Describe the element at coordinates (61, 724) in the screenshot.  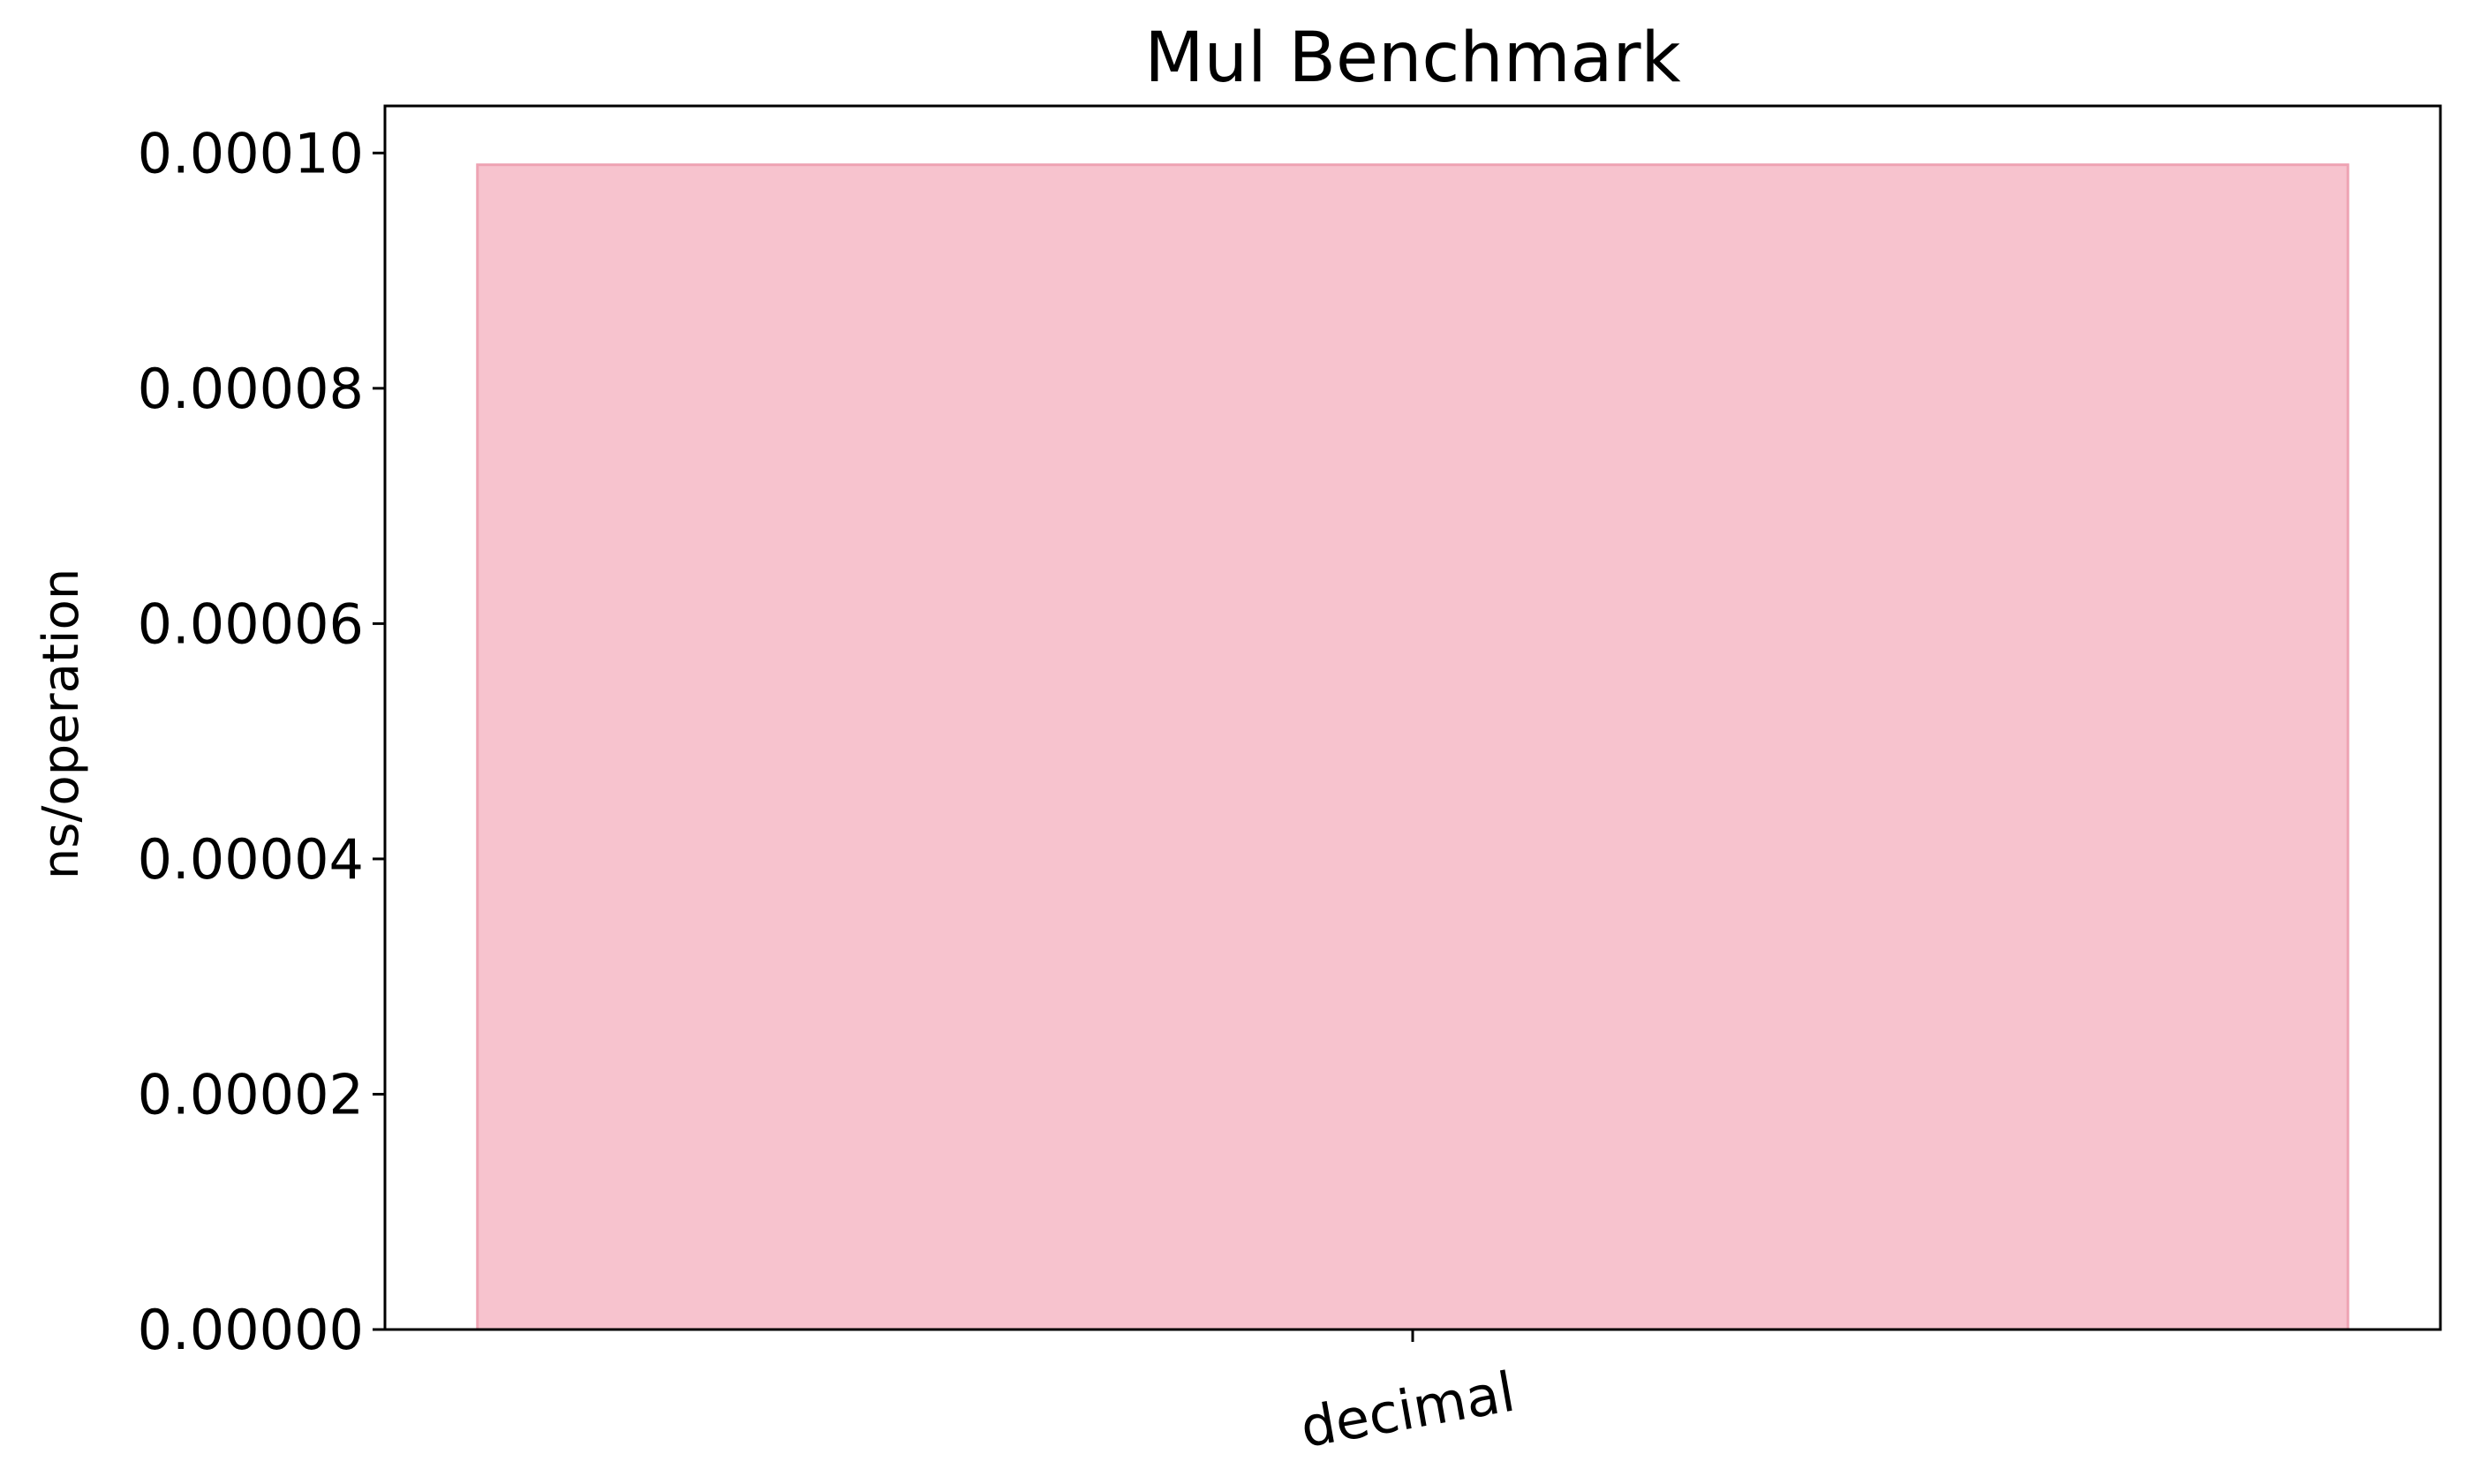
I see `y-axis-title: ns/operation` at that location.